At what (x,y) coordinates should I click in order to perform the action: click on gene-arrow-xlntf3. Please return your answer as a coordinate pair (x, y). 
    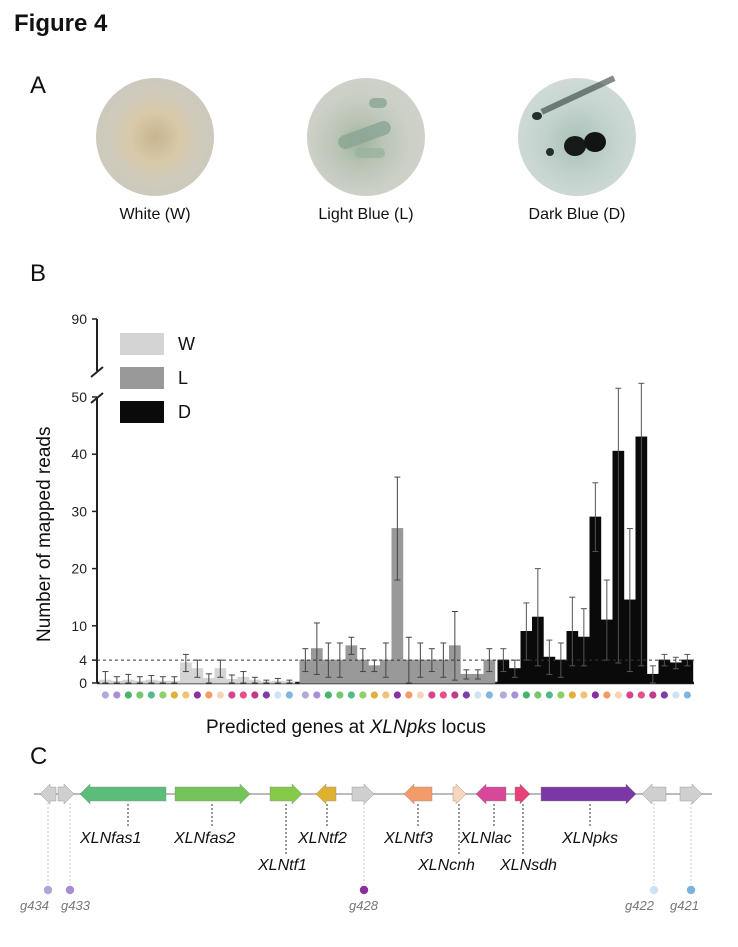
    Looking at the image, I should click on (418, 794).